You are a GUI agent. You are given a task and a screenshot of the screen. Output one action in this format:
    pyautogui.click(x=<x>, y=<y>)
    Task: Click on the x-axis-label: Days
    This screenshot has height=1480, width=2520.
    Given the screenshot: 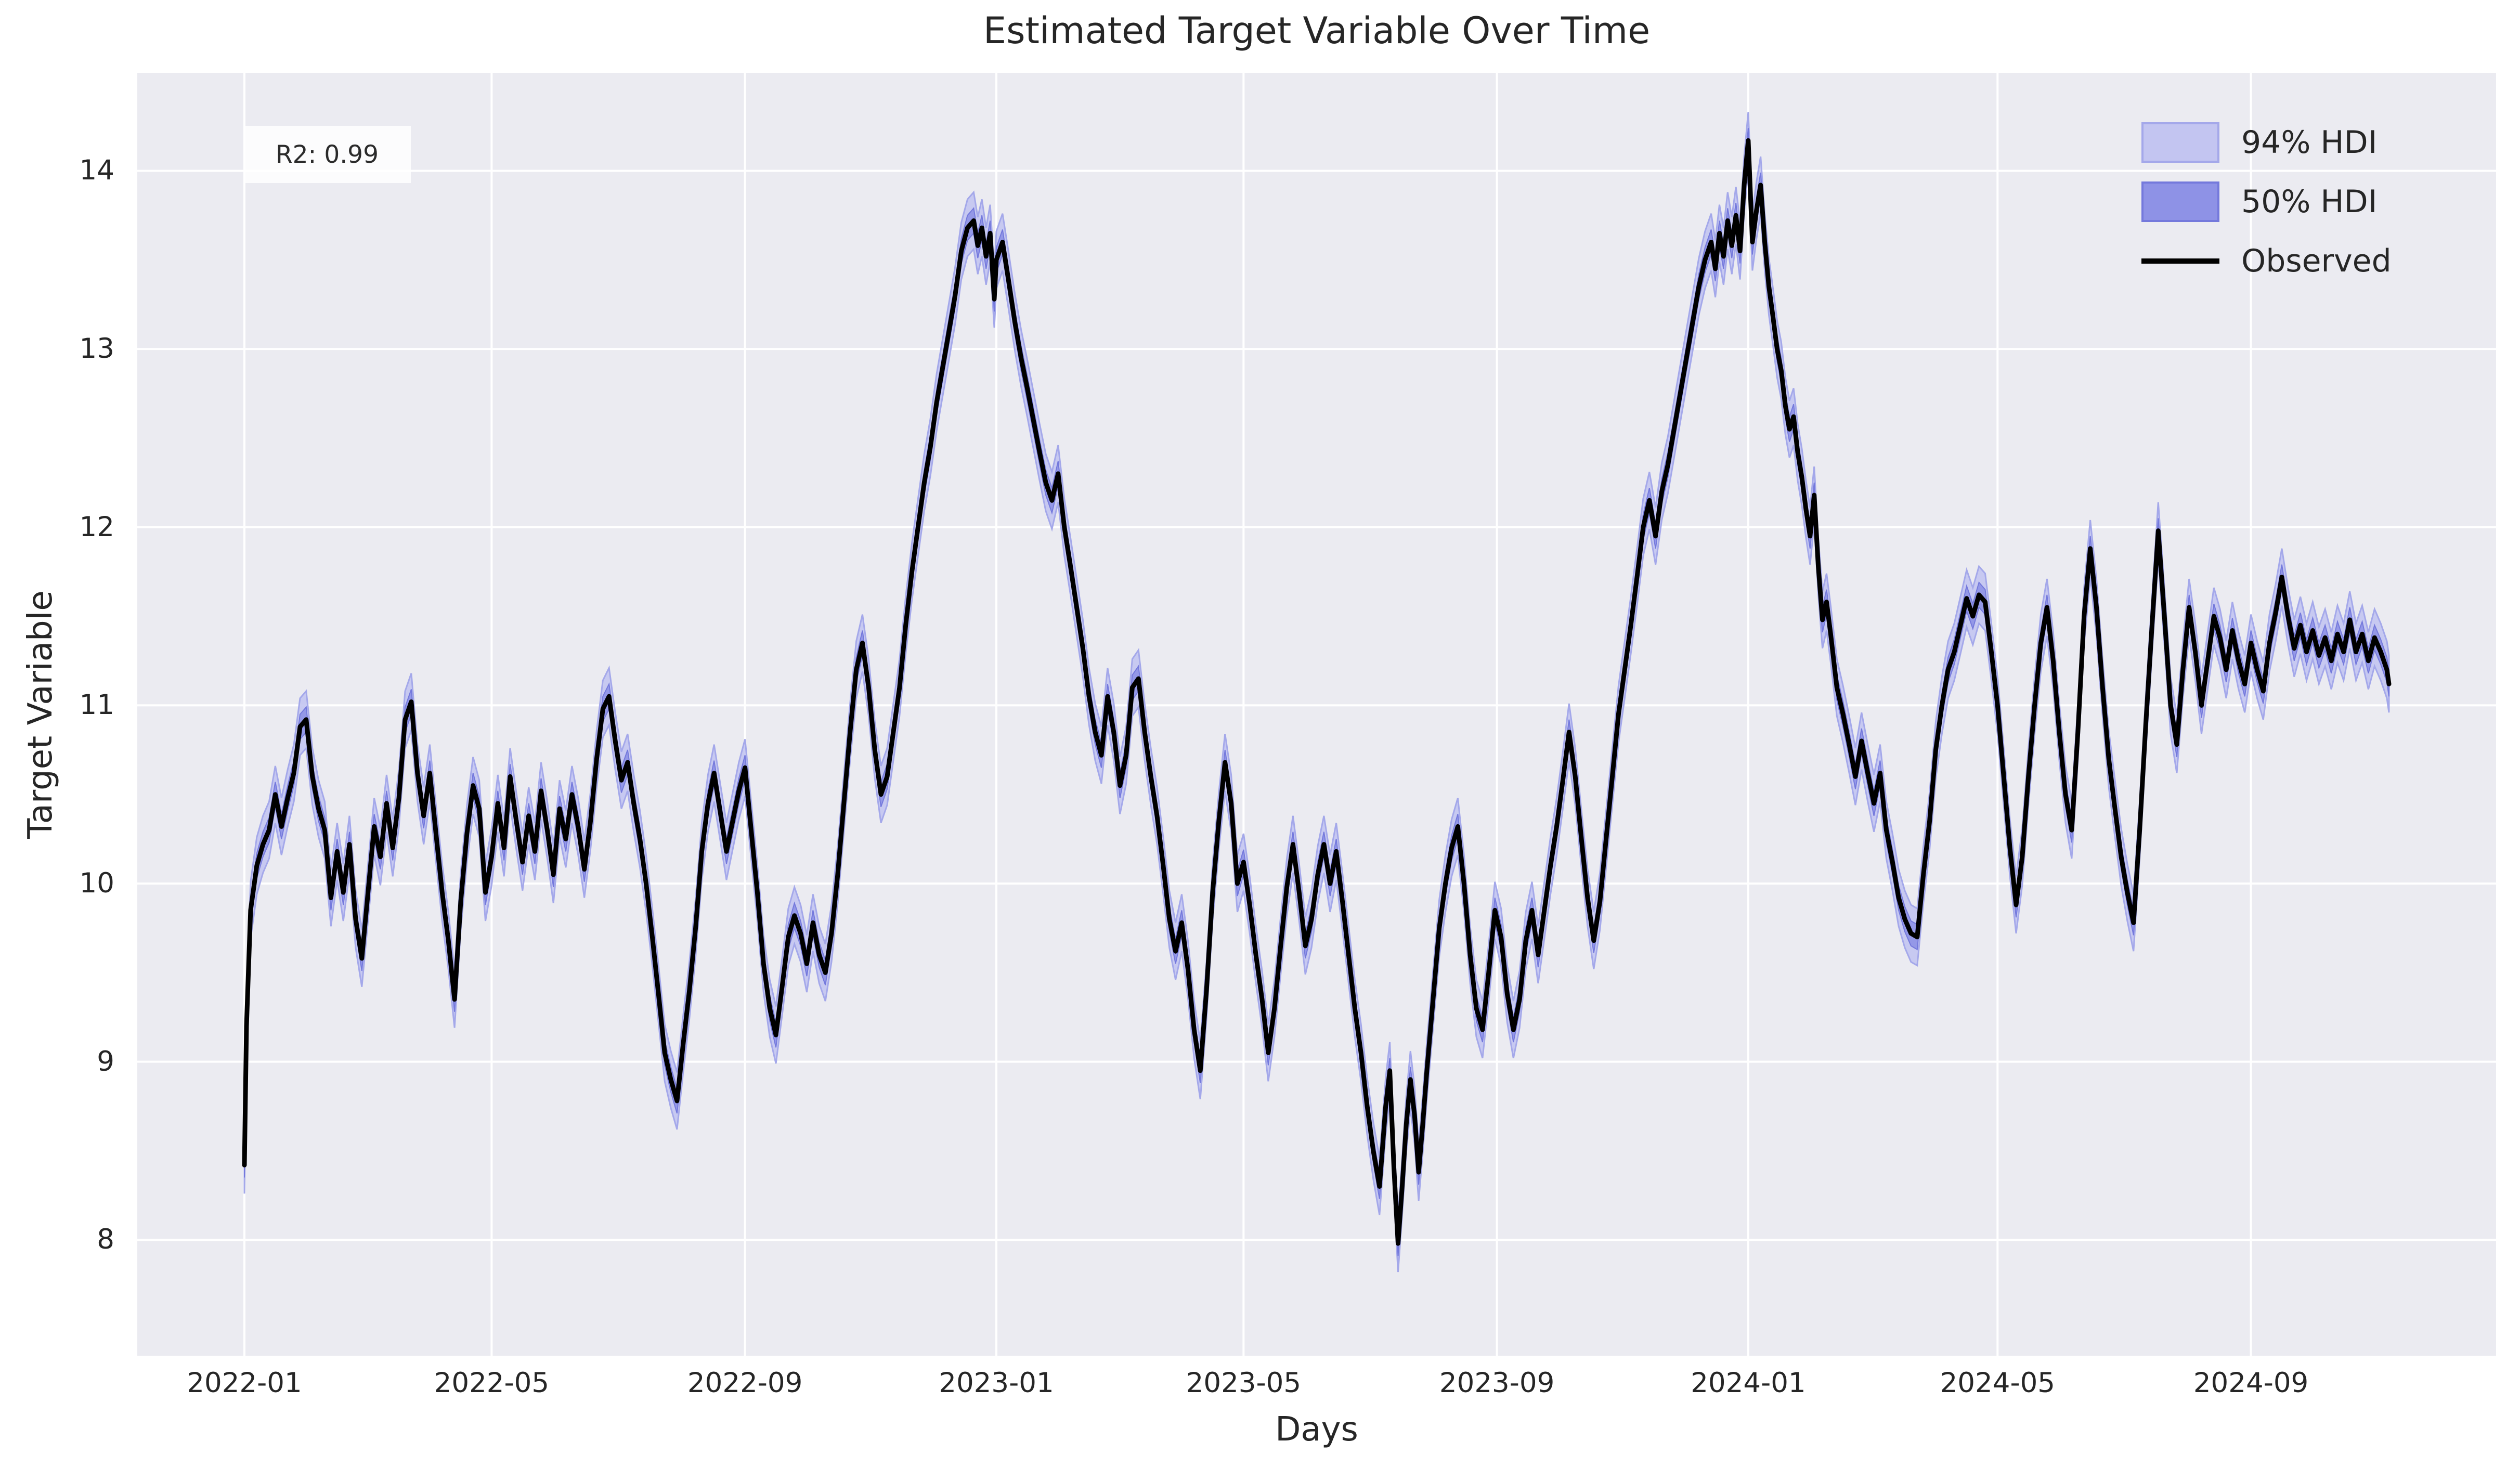 What is the action you would take?
    pyautogui.click(x=1316, y=1429)
    